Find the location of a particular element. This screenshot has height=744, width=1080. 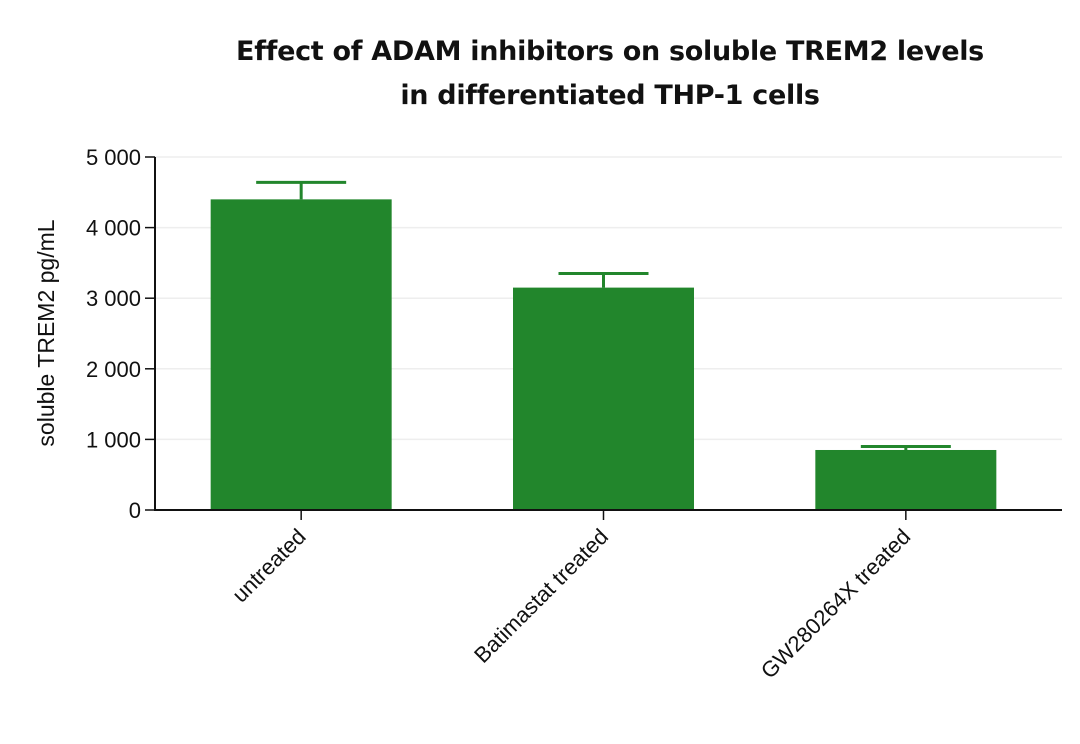

y-tick-label: 1 000 is located at coordinates (113, 439).